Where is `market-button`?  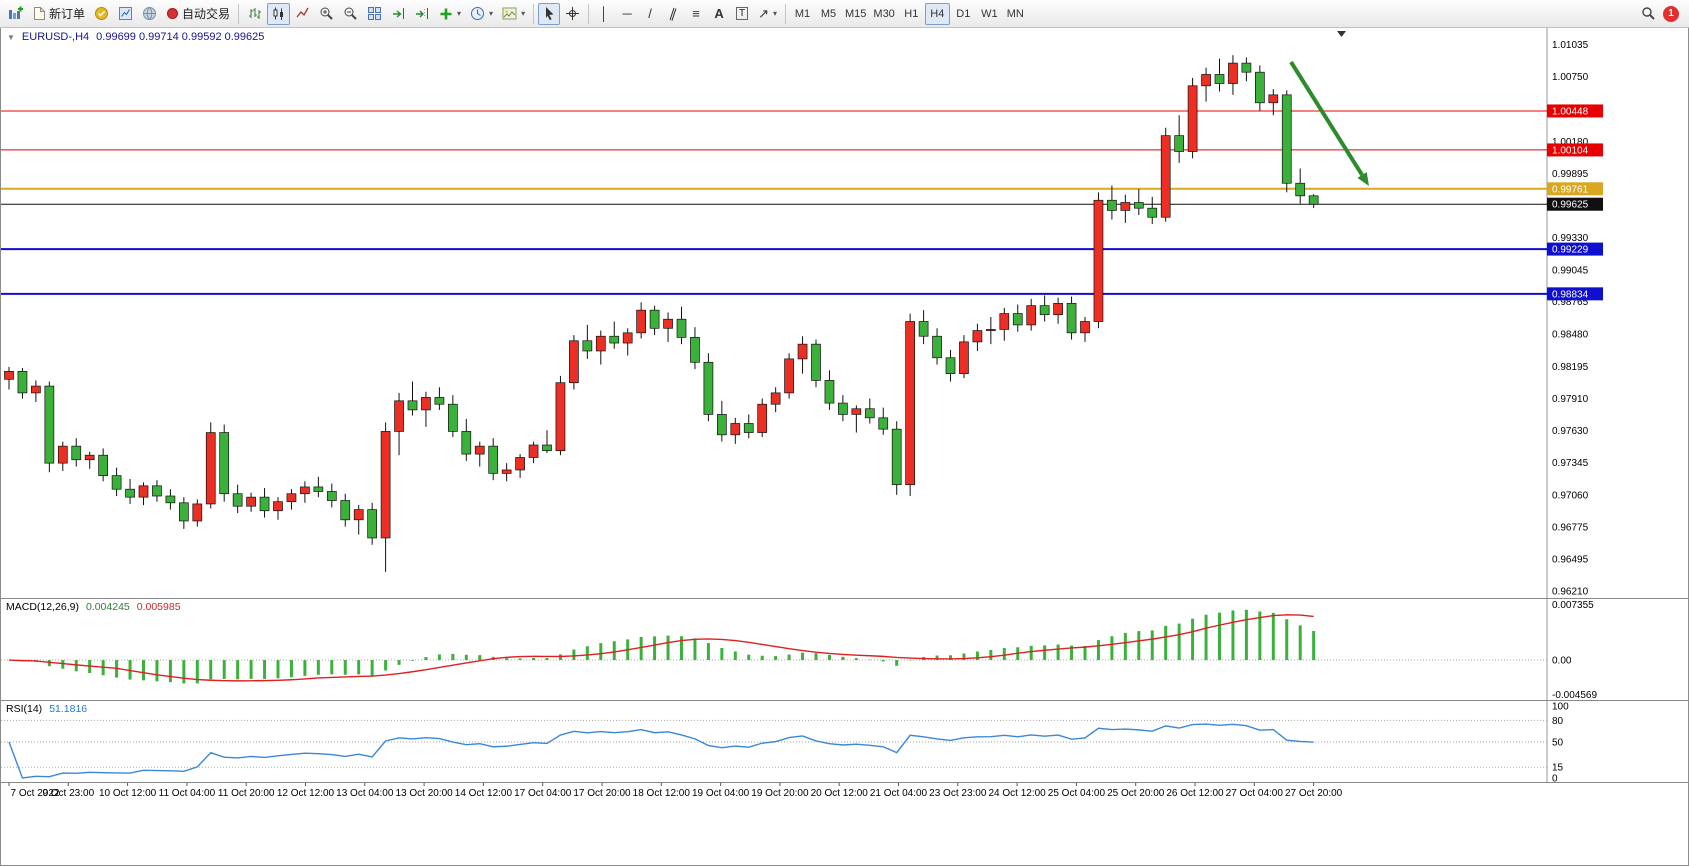 market-button is located at coordinates (101, 14).